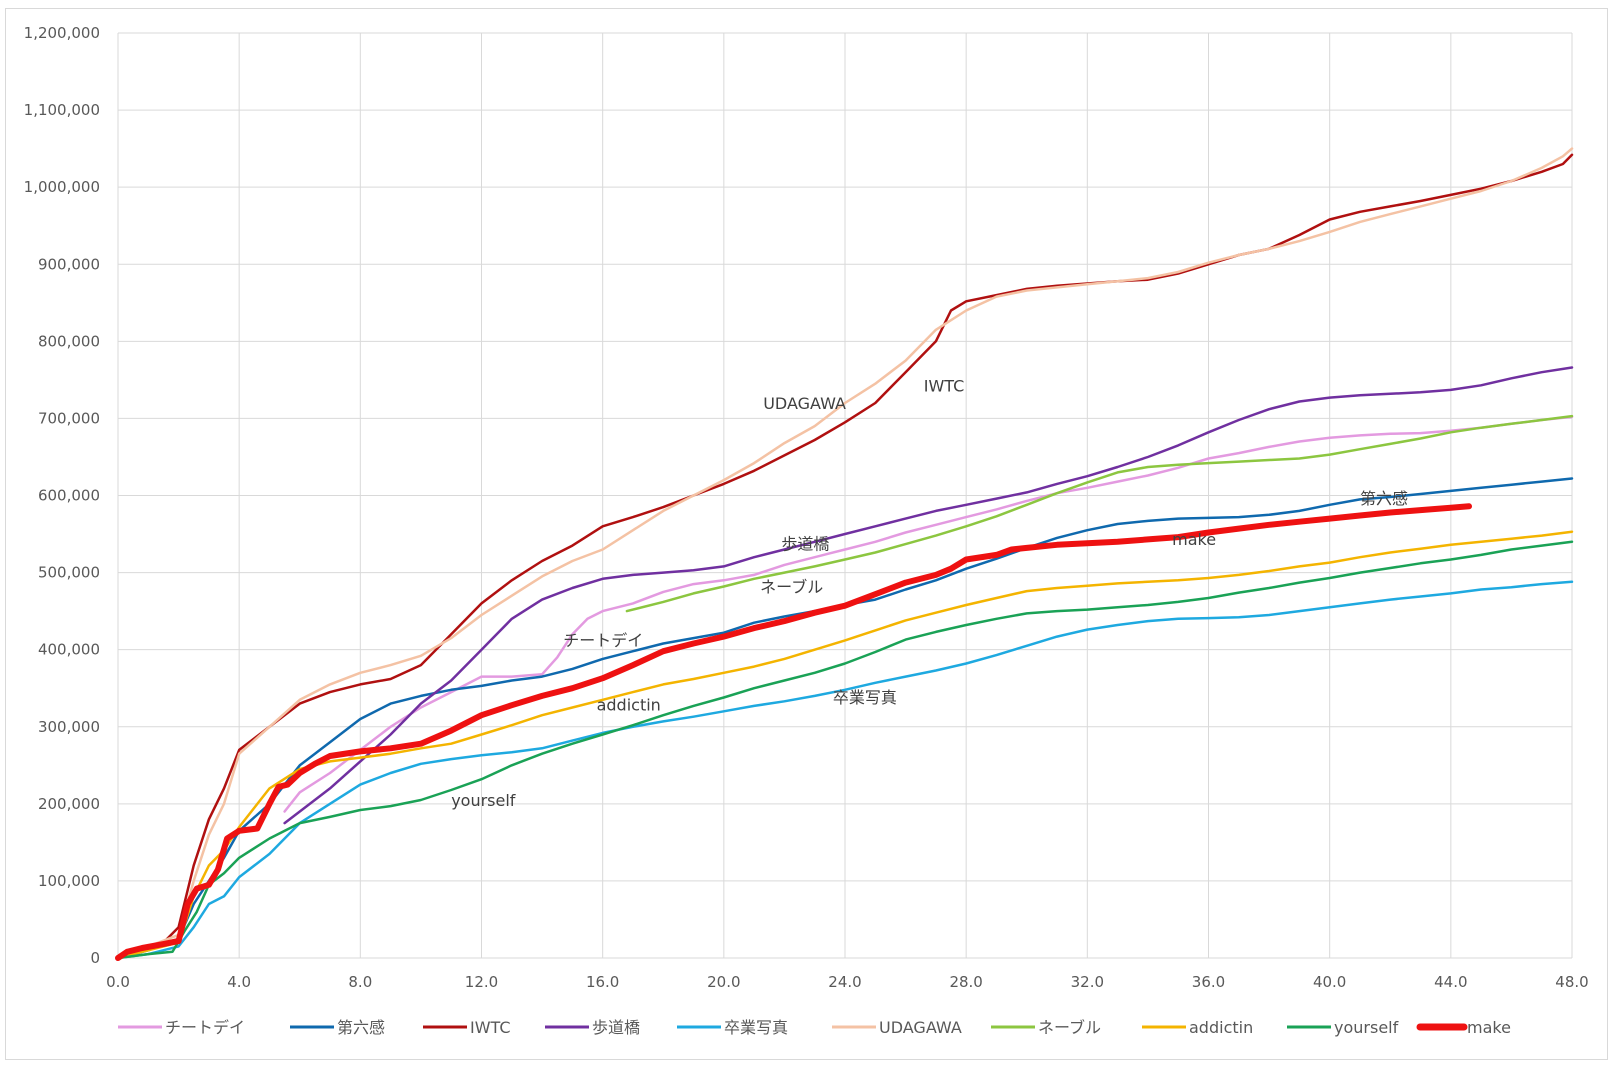 The height and width of the screenshot is (1068, 1615). What do you see at coordinates (69, 418) in the screenshot?
I see `y-tick-label: 700,000` at bounding box center [69, 418].